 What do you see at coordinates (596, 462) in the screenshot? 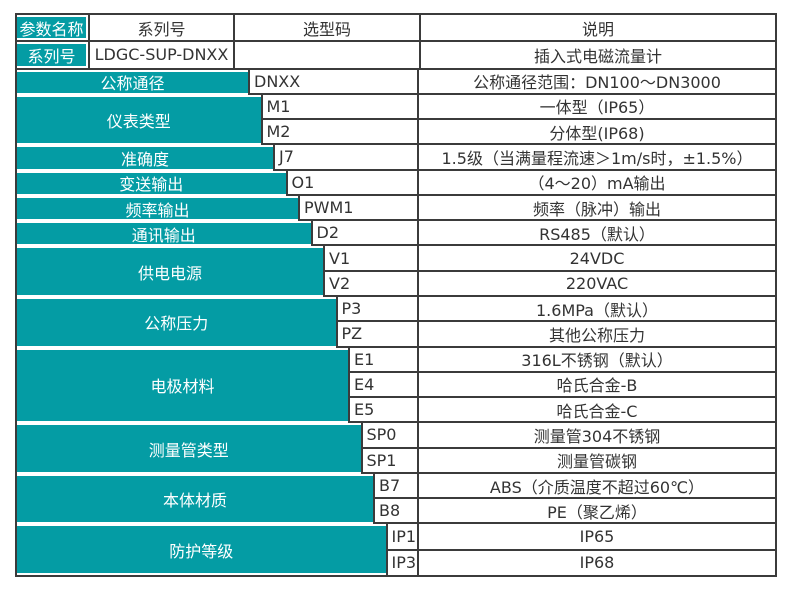
I see `option-desc-cell: 测量管碳钢` at bounding box center [596, 462].